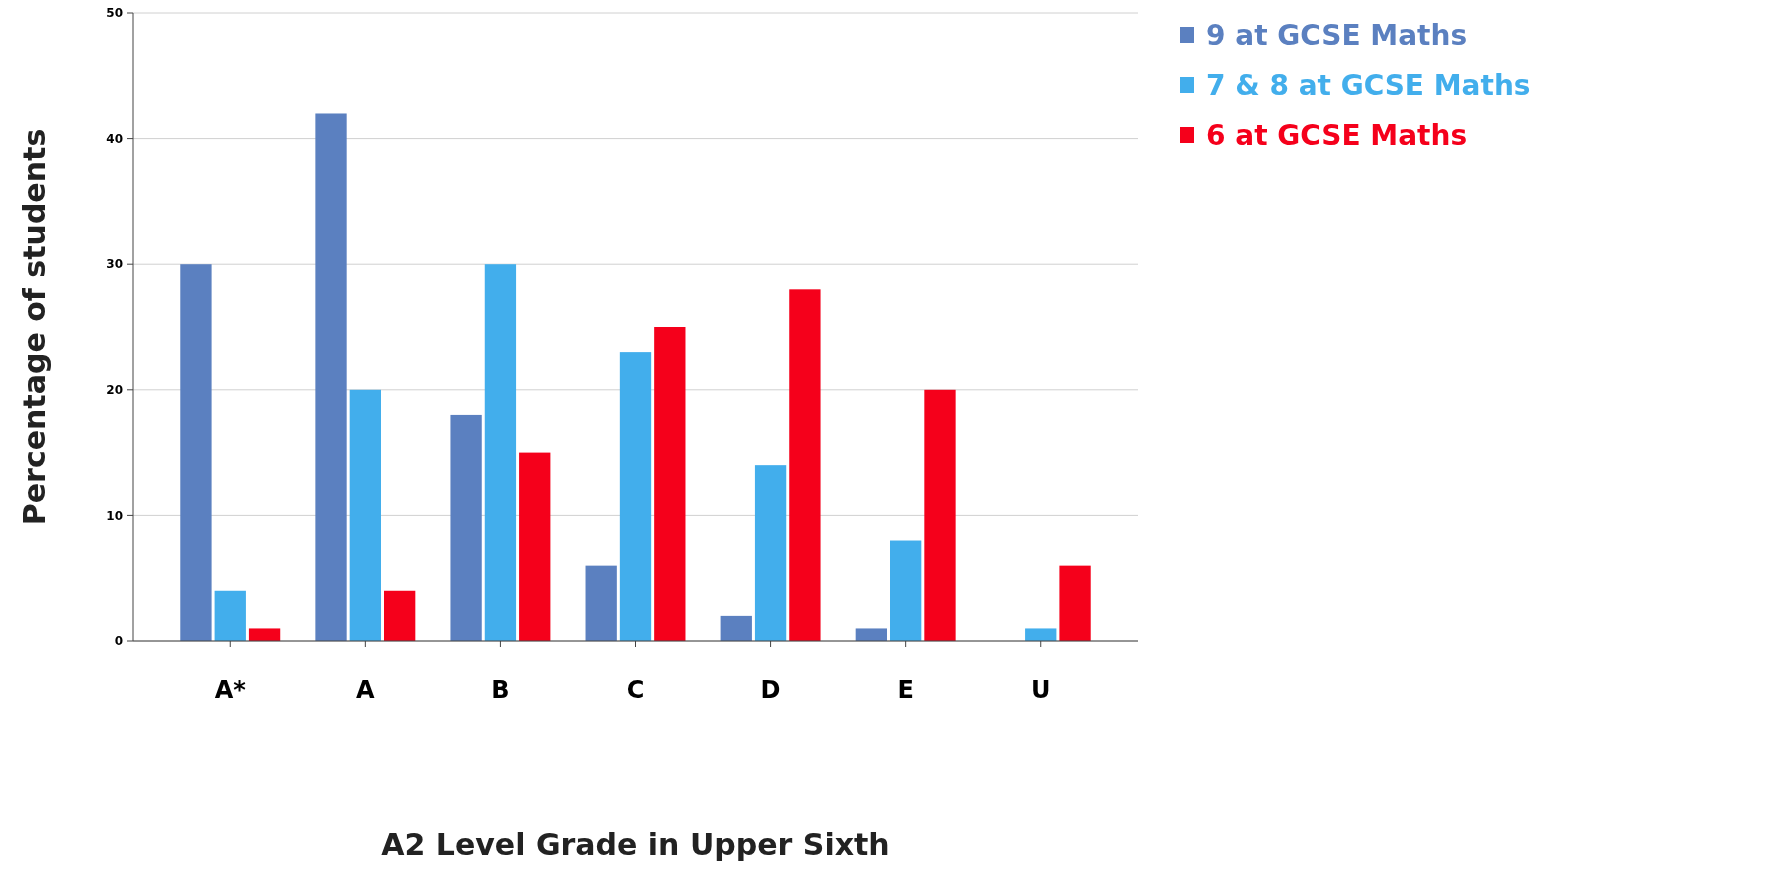 This screenshot has width=1779, height=885. What do you see at coordinates (500, 690) in the screenshot?
I see `x-tick-label: B` at bounding box center [500, 690].